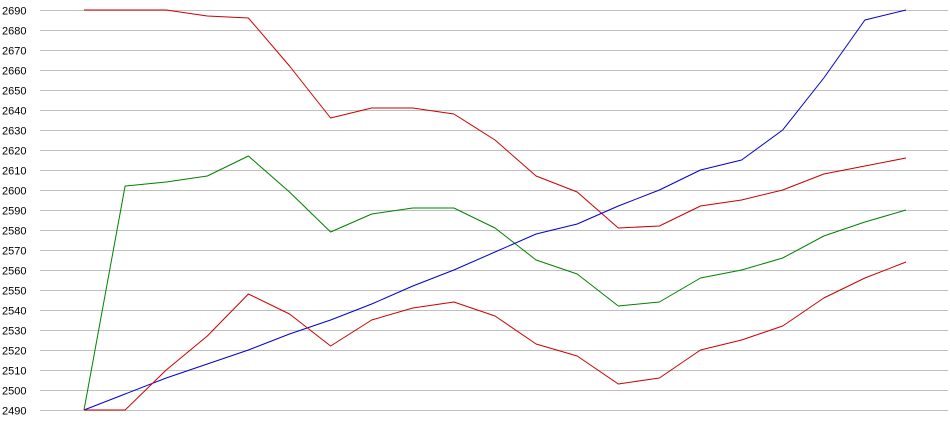 Image resolution: width=950 pixels, height=435 pixels. What do you see at coordinates (14, 192) in the screenshot?
I see `y-tick-label: 2600` at bounding box center [14, 192].